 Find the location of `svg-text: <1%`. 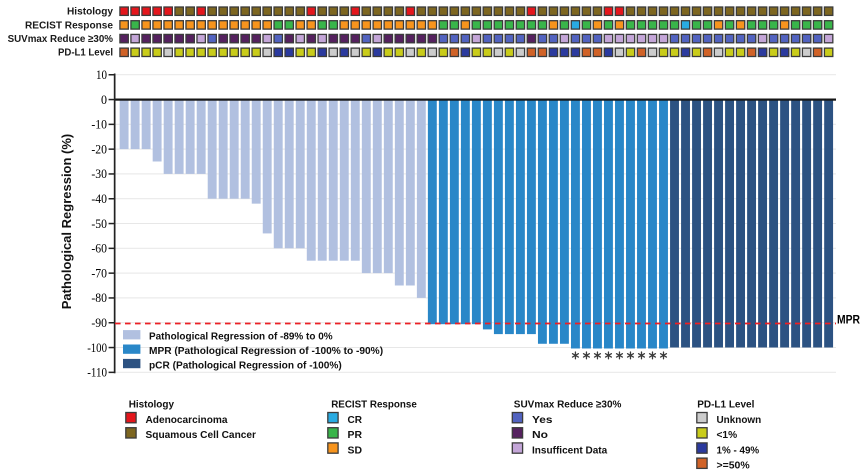

svg-text: <1% is located at coordinates (727, 435).